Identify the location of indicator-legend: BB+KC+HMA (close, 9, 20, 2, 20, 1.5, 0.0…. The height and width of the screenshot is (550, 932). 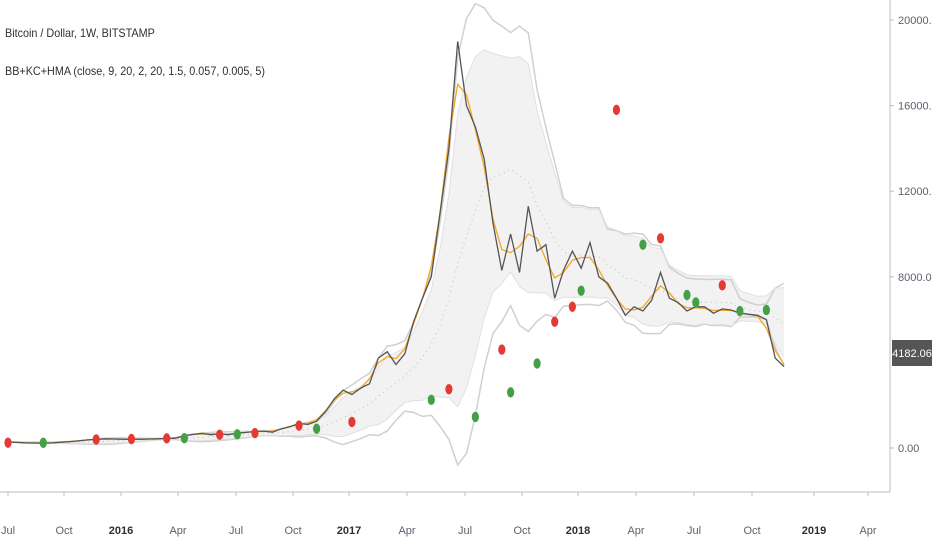
(135, 71).